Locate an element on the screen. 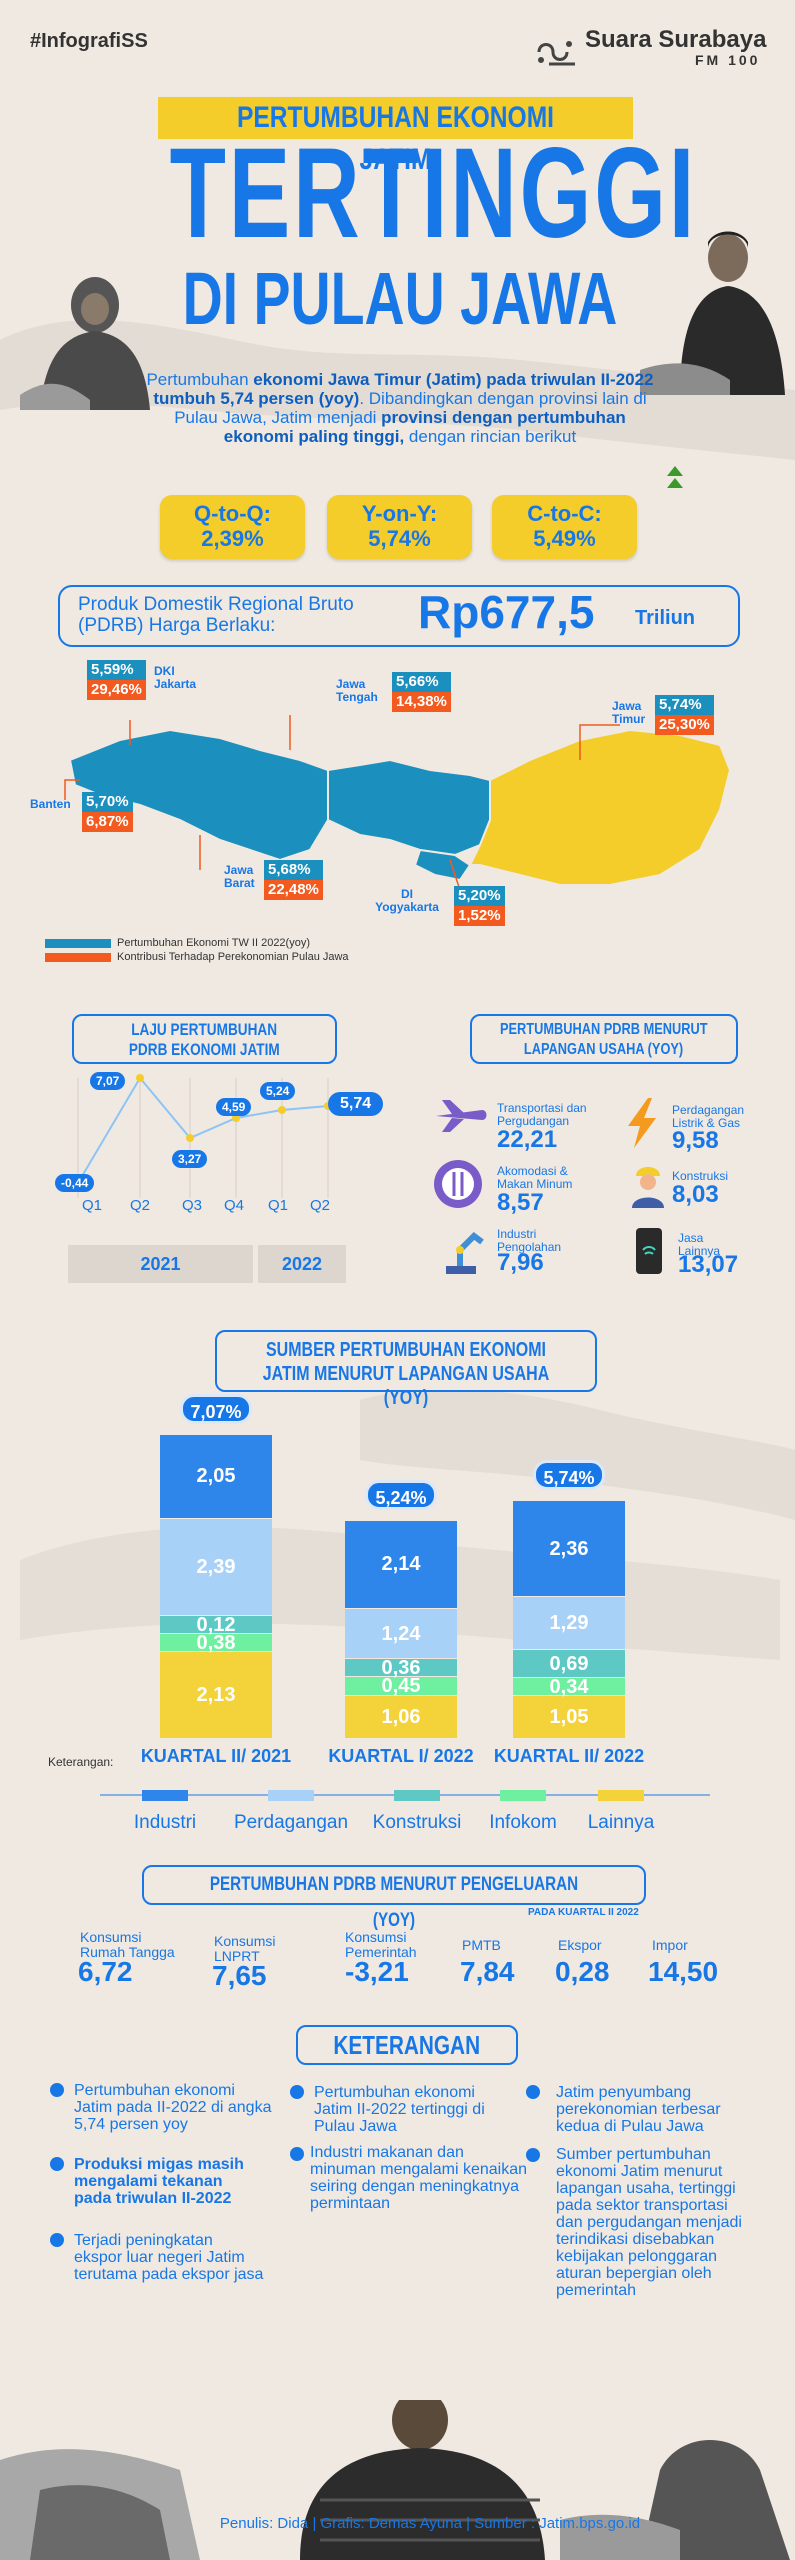  sector-value: 8,57 is located at coordinates (520, 1202).